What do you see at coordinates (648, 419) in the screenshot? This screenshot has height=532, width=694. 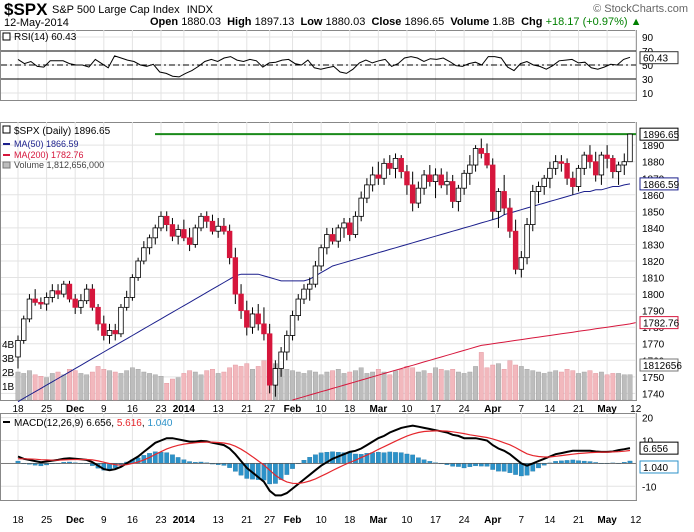 I see `macd-tick-label: 20` at bounding box center [648, 419].